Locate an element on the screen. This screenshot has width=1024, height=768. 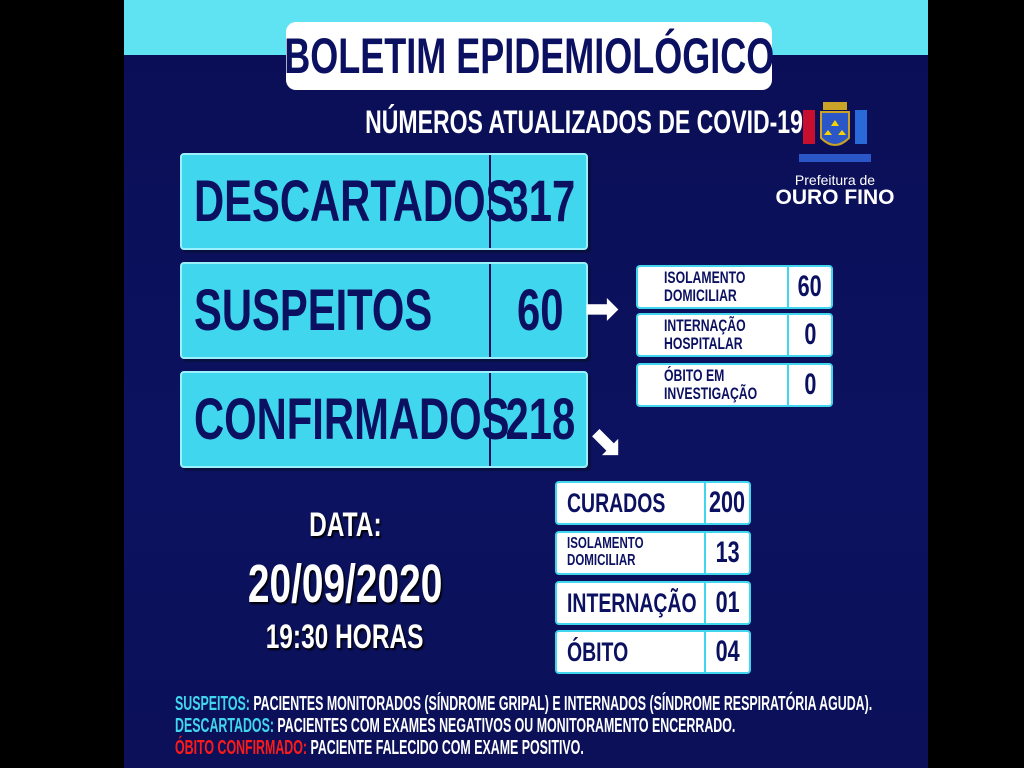
confirmados-box: CONFIRMADOS 218 is located at coordinates (384, 419).